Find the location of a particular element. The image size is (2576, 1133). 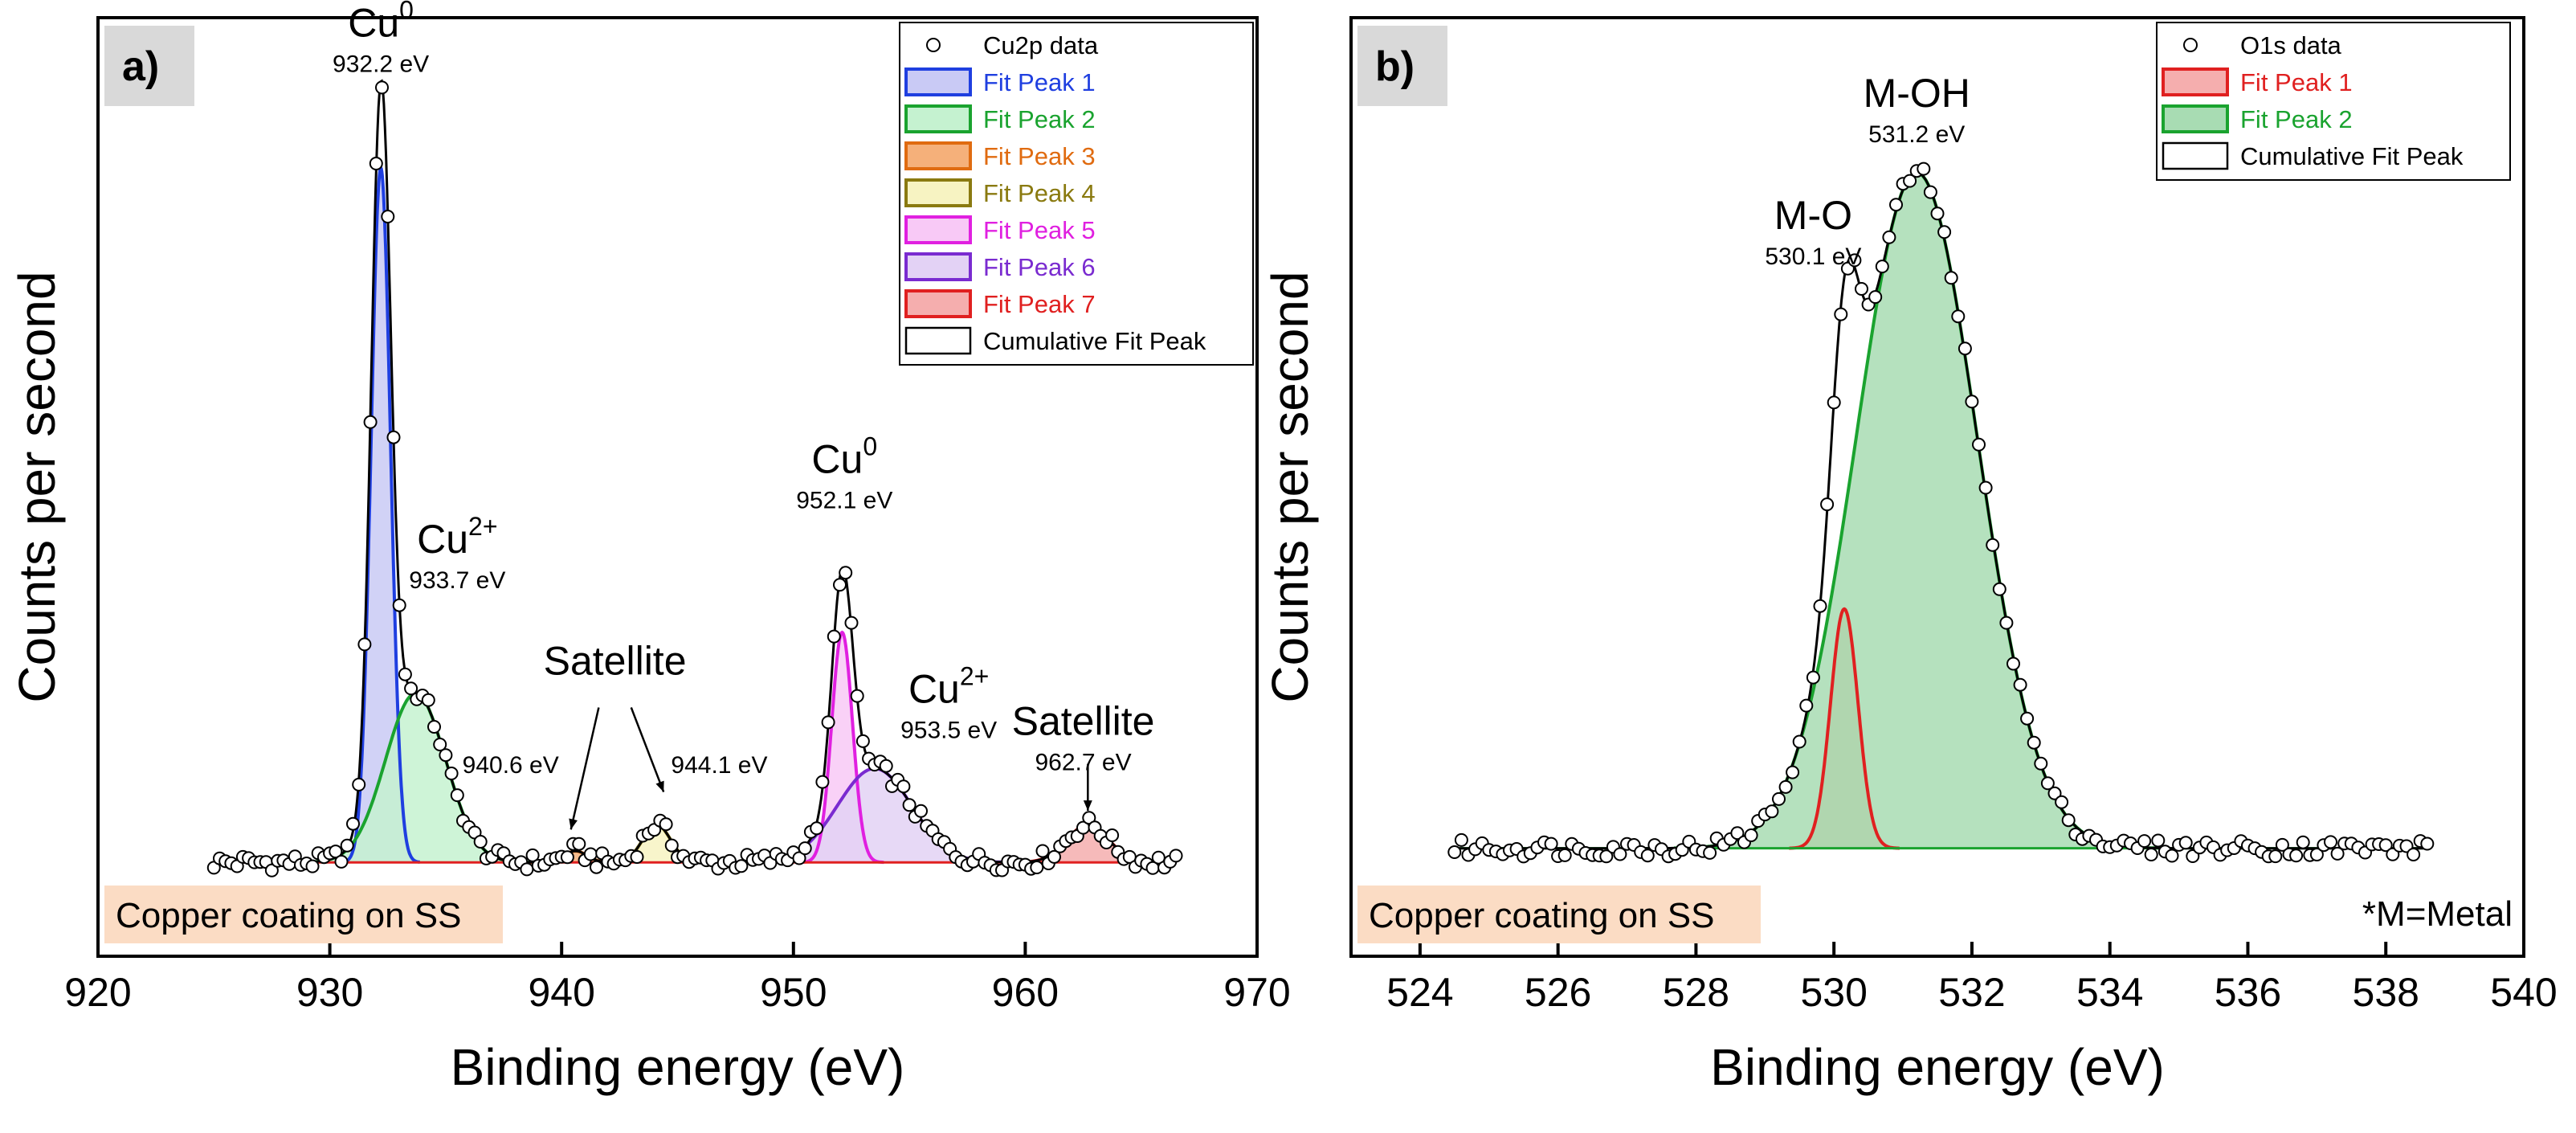

peak-label-superscript: 2+ is located at coordinates (482, 527).